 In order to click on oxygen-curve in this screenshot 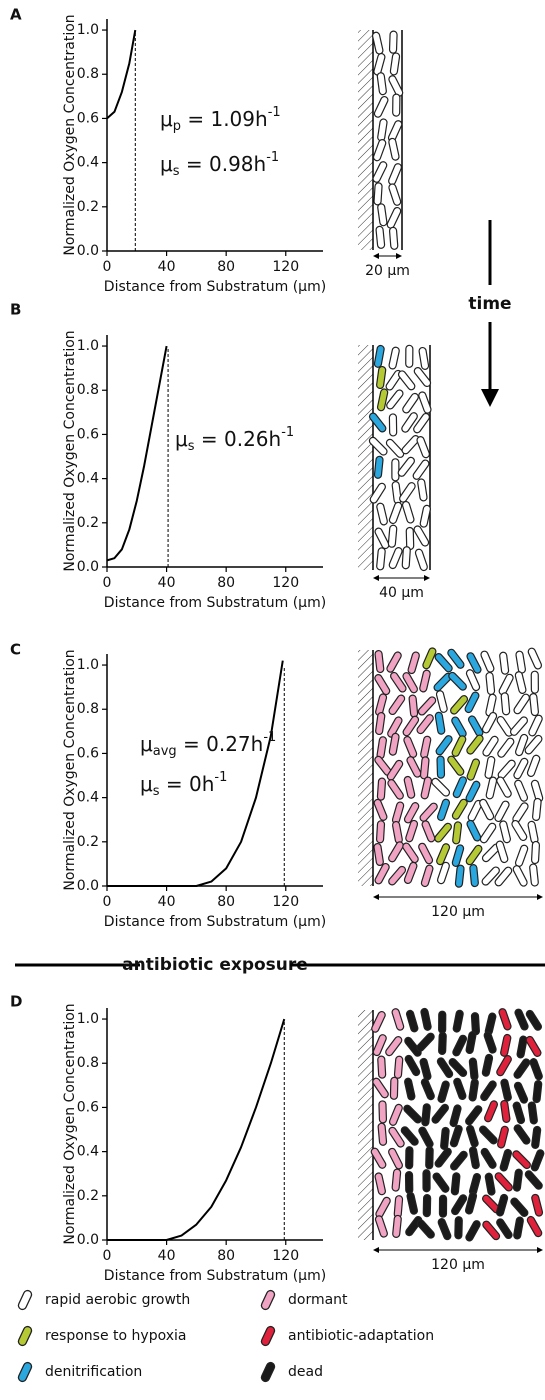, I will do `click(195, 773)`.